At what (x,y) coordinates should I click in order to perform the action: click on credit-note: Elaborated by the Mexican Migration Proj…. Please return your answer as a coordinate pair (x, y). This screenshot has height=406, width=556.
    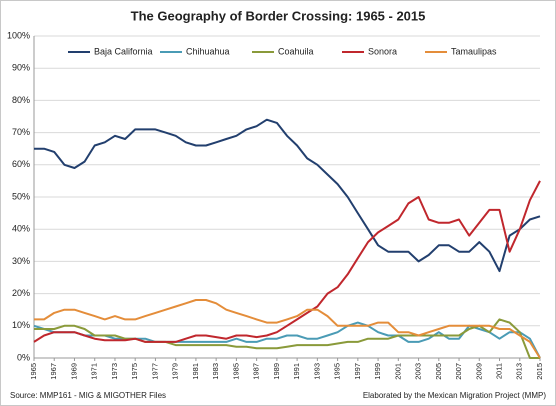
    Looking at the image, I should click on (455, 395).